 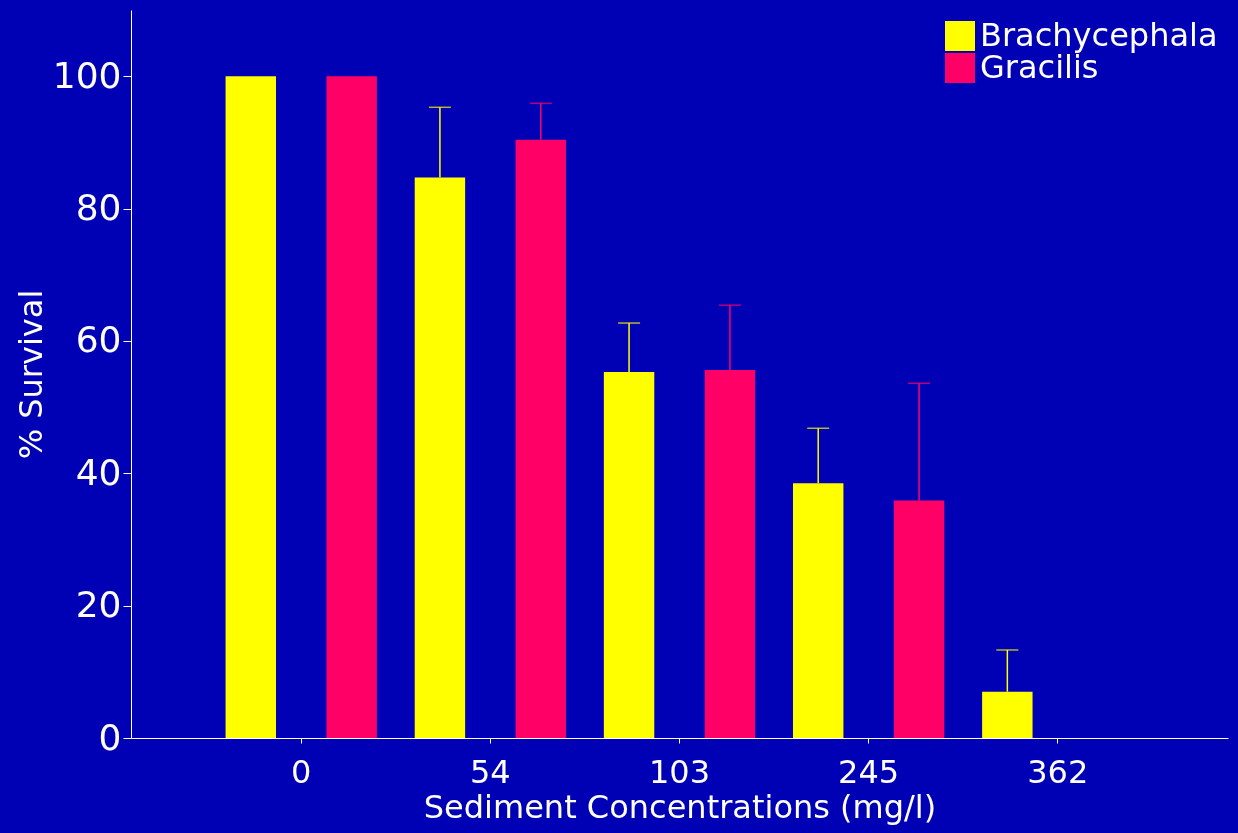 I want to click on y-axis-title: % Survival, so click(x=30, y=374).